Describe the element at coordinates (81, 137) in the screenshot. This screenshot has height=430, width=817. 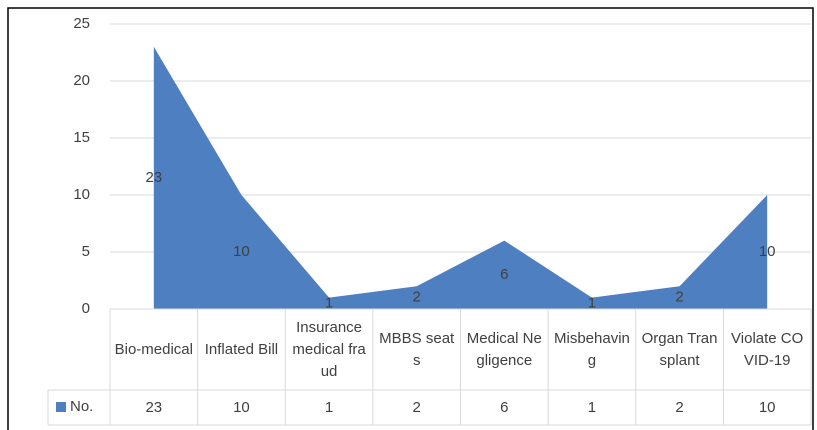
I see `y-tick-label: 15` at that location.